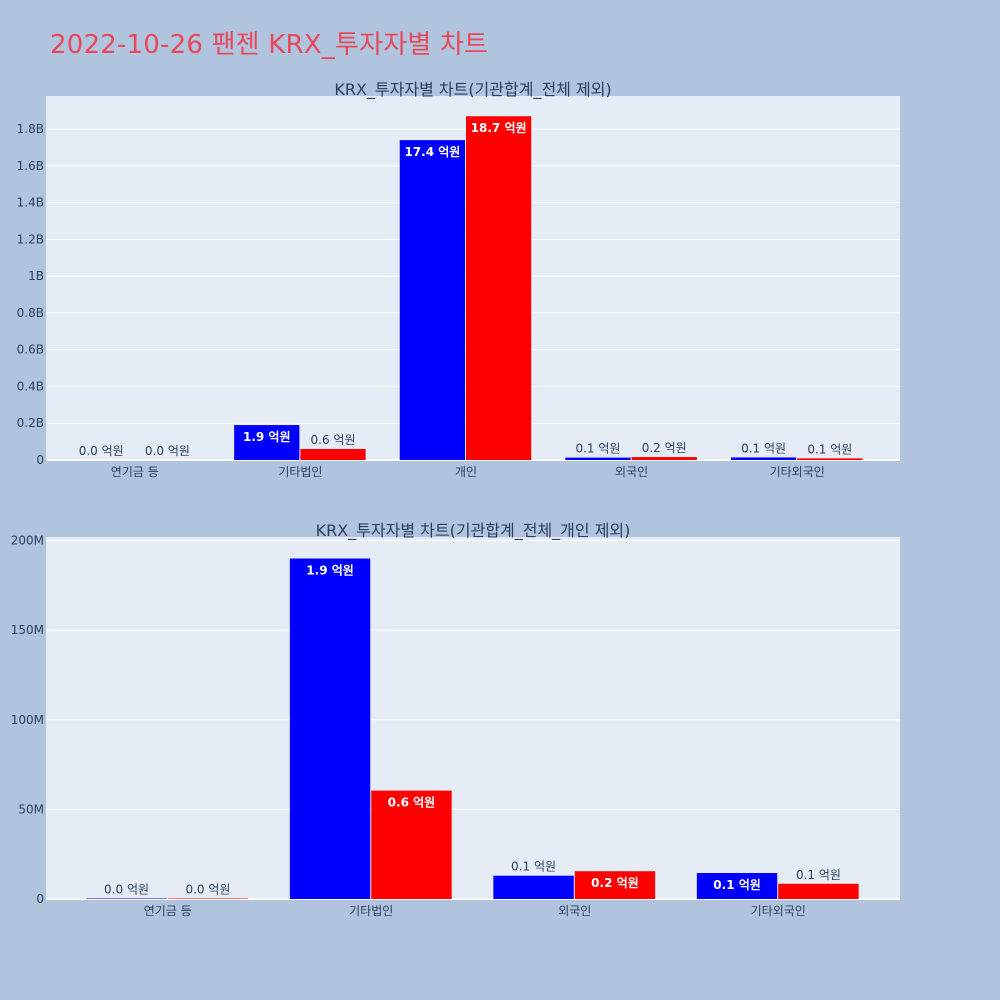  I want to click on chart-title: KRX_투자자별 차트(기관합계_전체 제외), so click(472, 90).